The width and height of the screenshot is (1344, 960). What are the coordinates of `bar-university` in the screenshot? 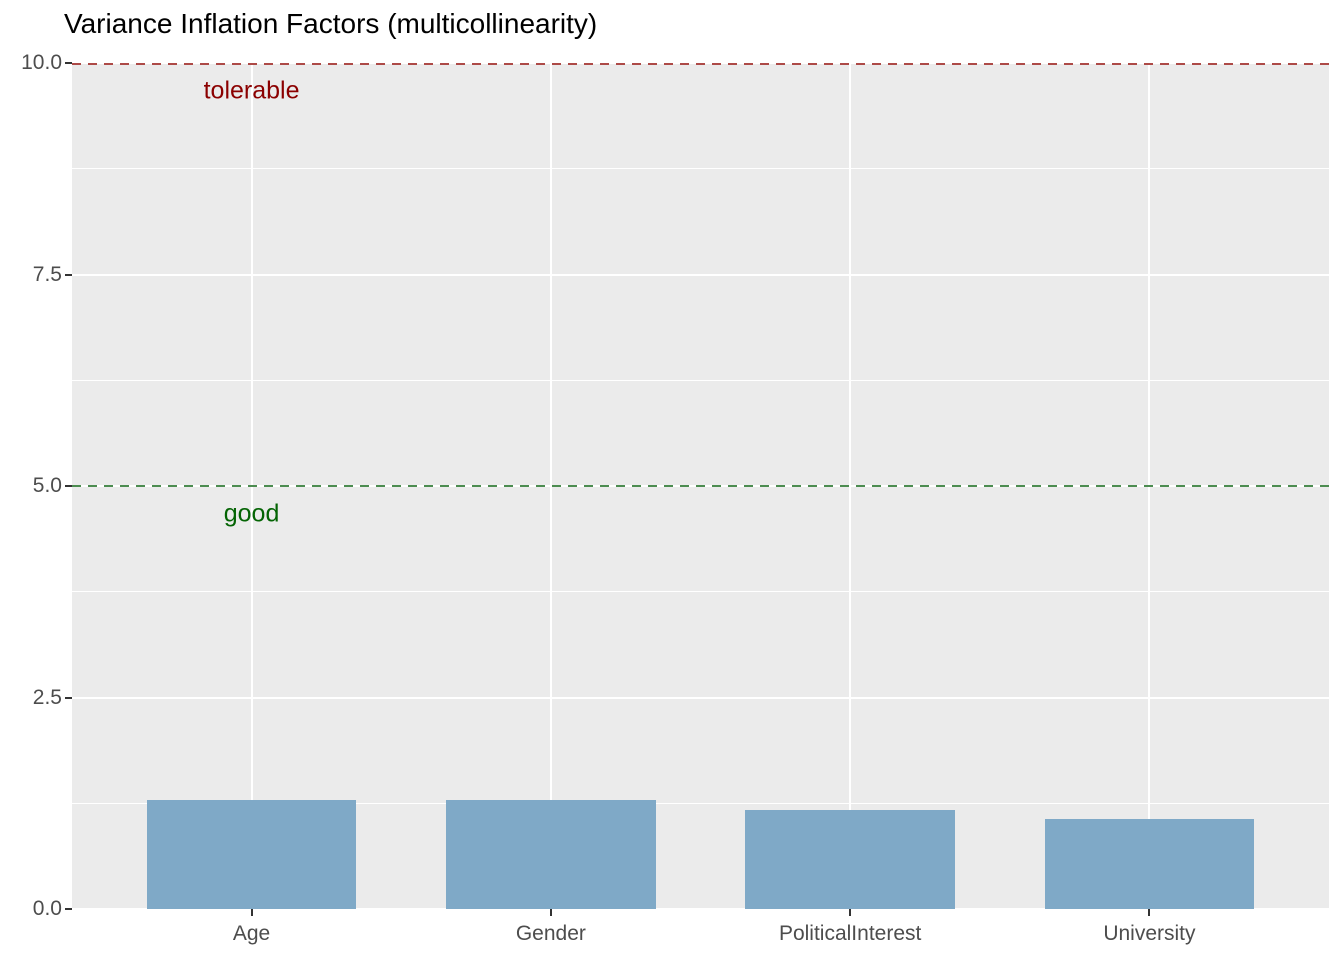 It's located at (1149, 864).